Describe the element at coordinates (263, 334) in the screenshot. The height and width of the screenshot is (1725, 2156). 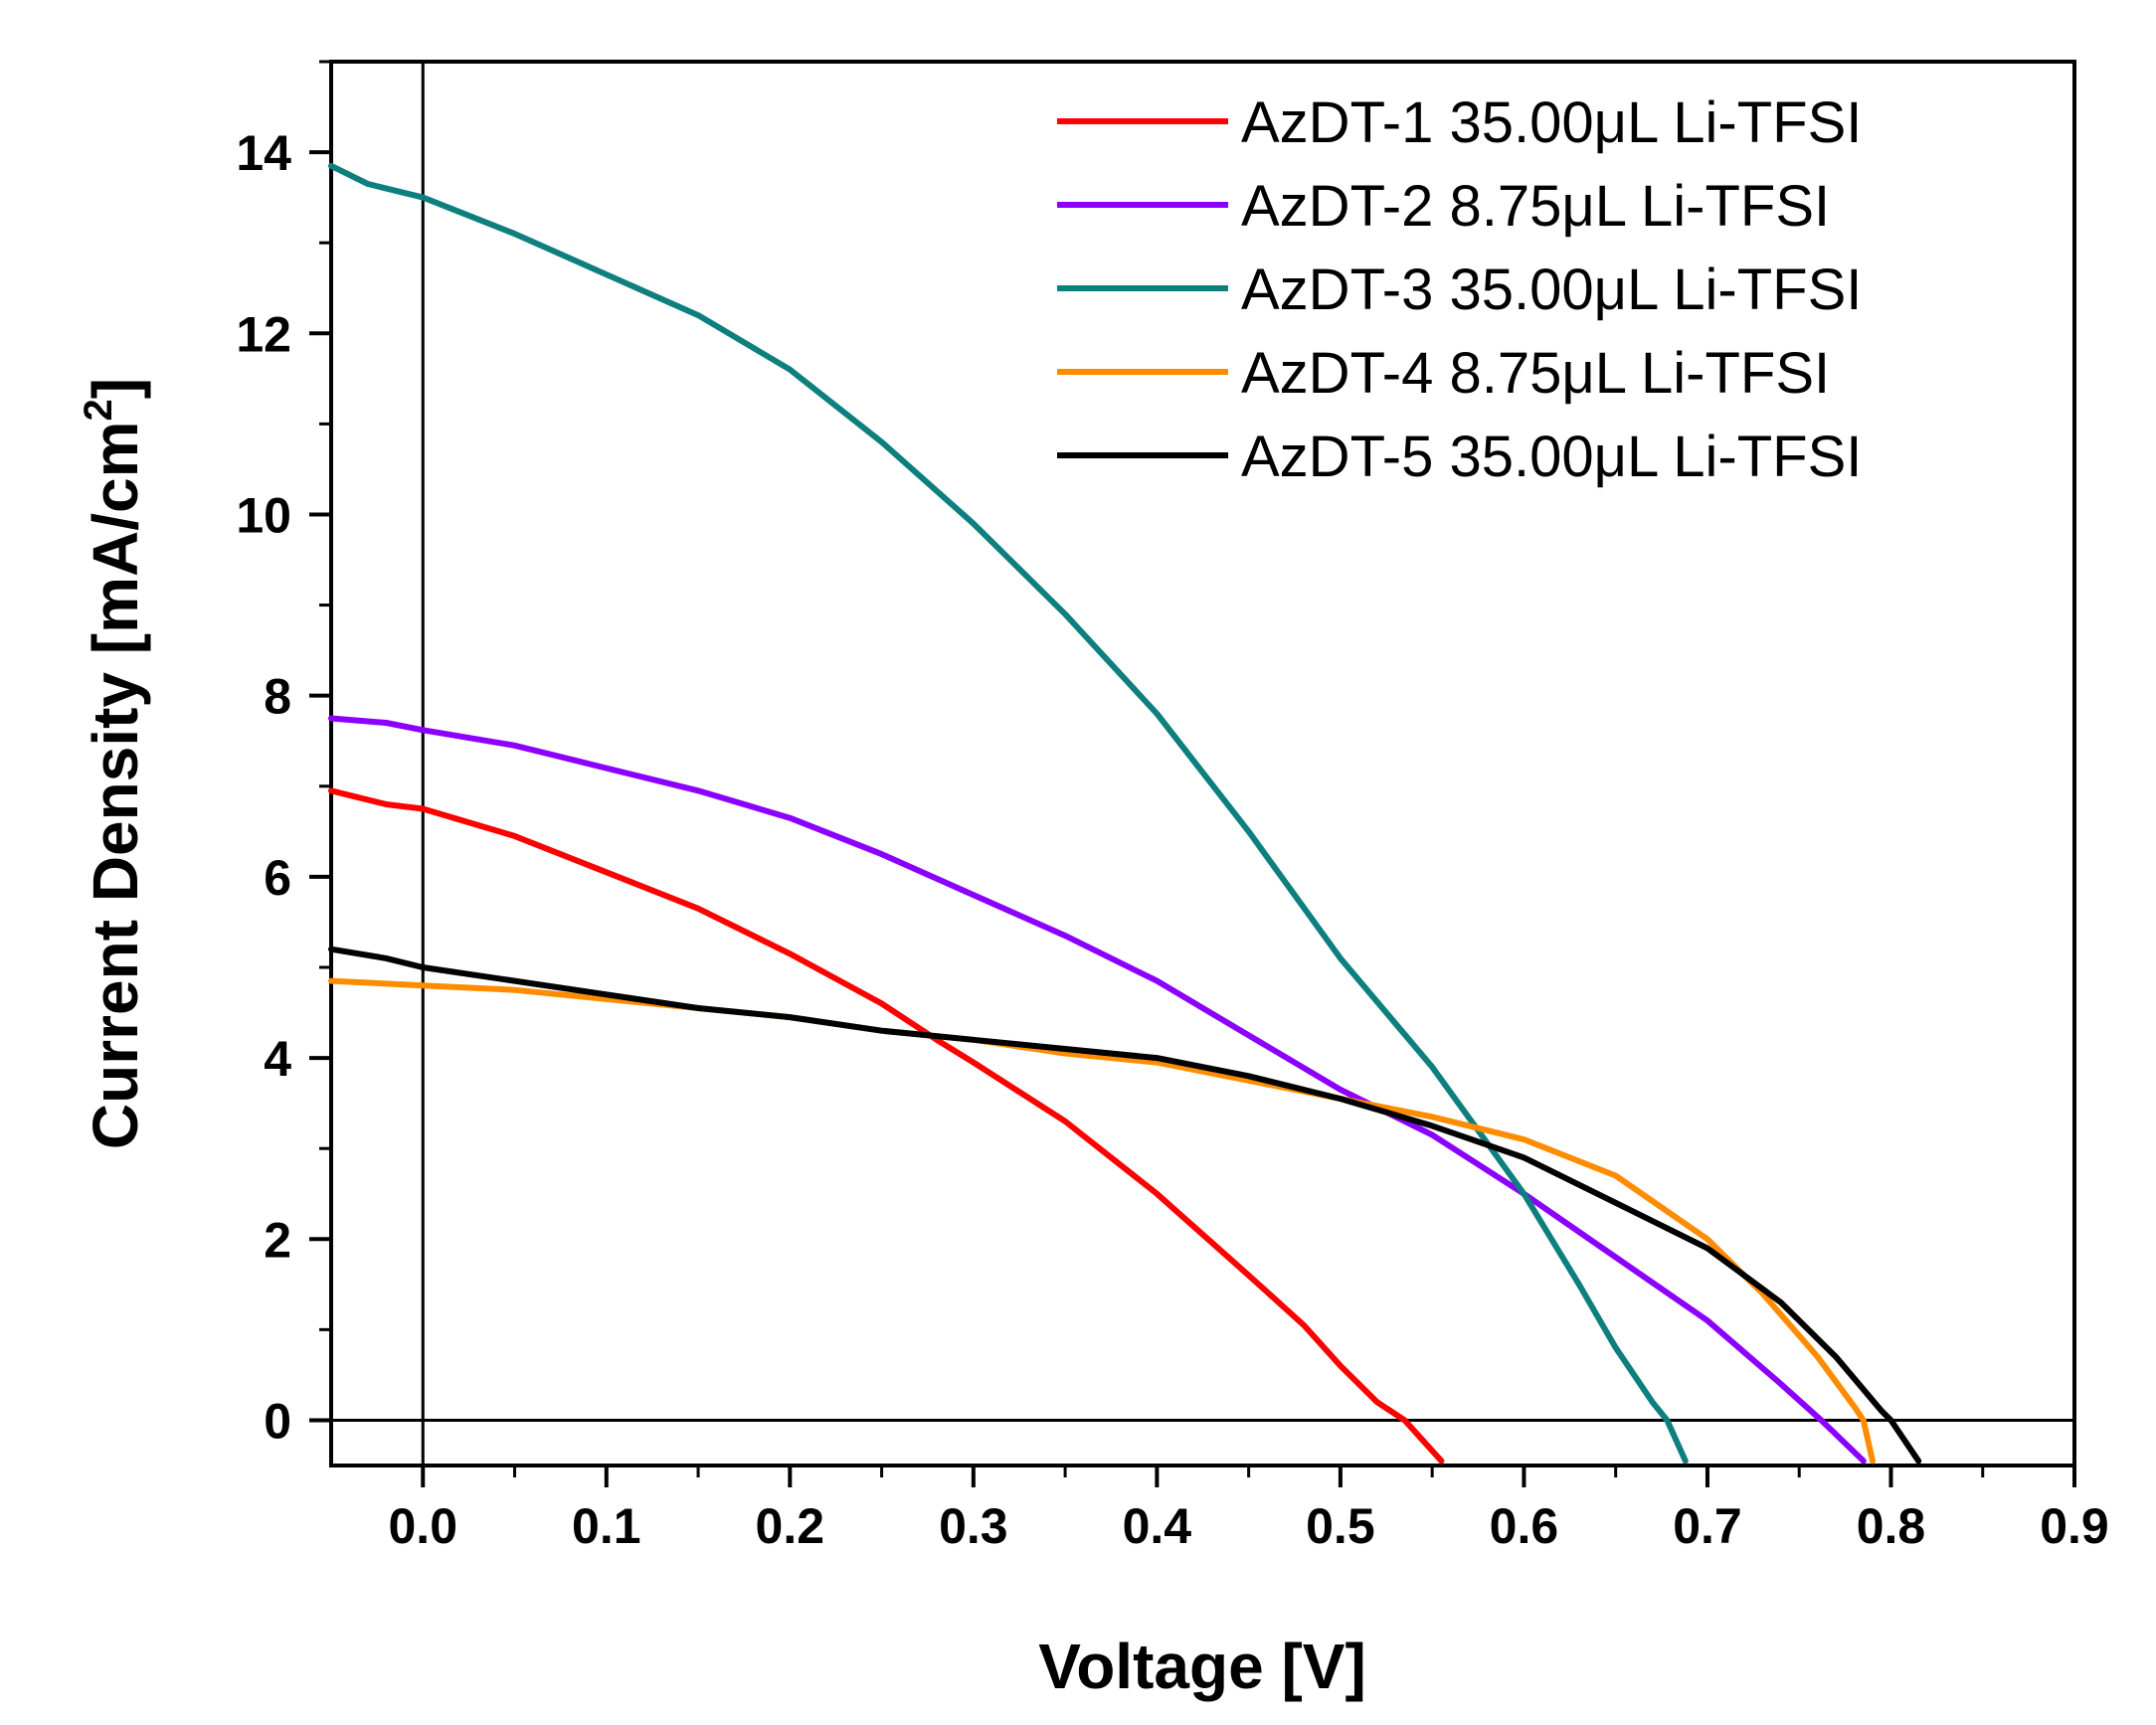
I see `y-tick-label: 12` at that location.